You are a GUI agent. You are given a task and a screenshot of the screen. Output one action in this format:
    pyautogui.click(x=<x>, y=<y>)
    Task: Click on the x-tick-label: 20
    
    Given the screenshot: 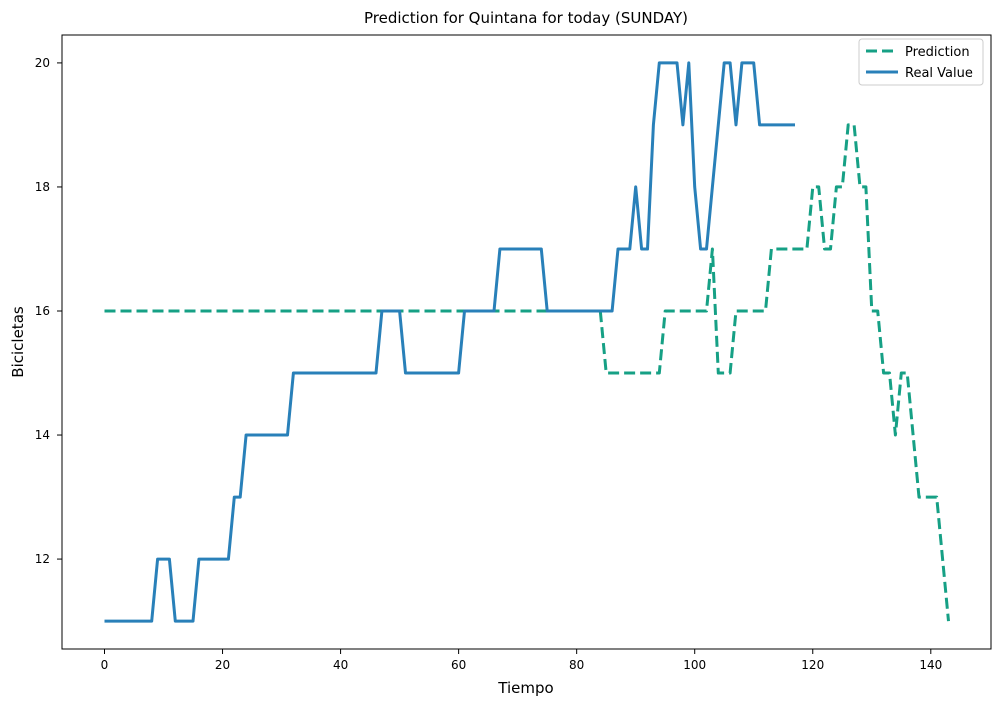 What is the action you would take?
    pyautogui.click(x=222, y=665)
    